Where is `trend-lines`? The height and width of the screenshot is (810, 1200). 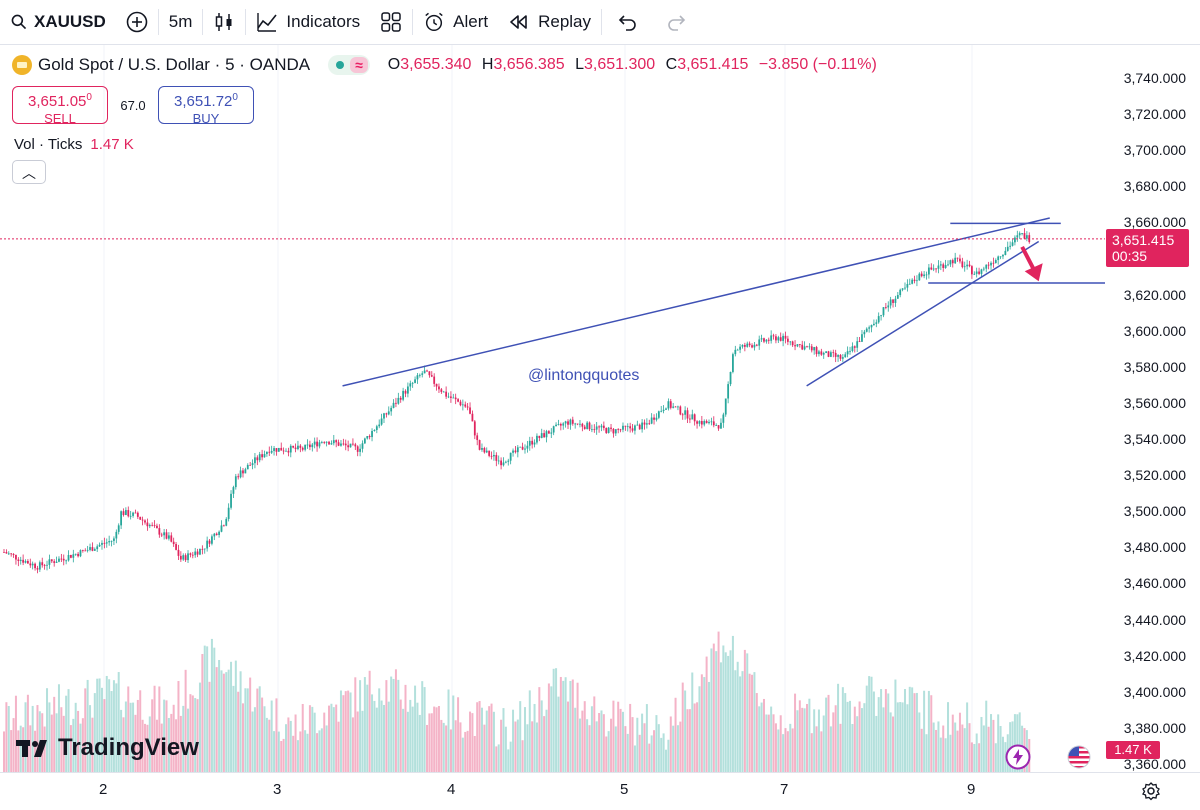 trend-lines is located at coordinates (723, 302).